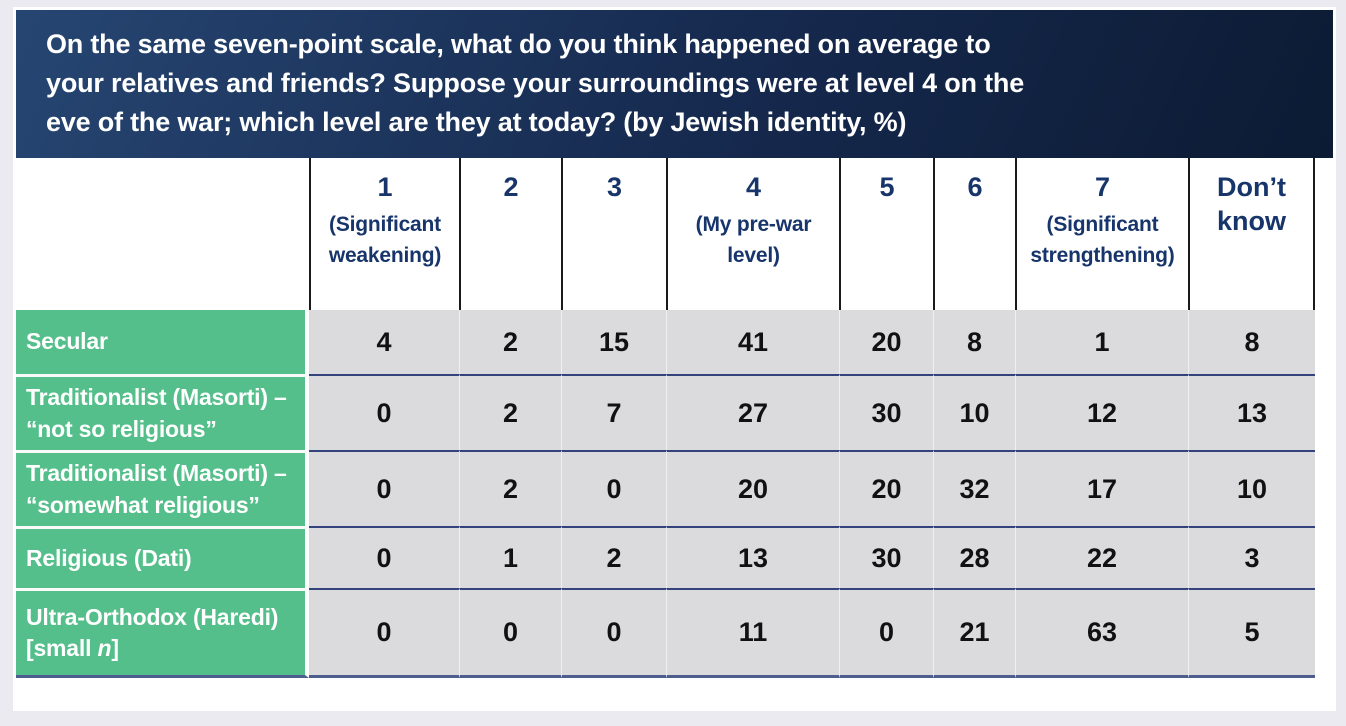 The image size is (1346, 726). Describe the element at coordinates (1251, 633) in the screenshot. I see `data-cell: 5` at that location.